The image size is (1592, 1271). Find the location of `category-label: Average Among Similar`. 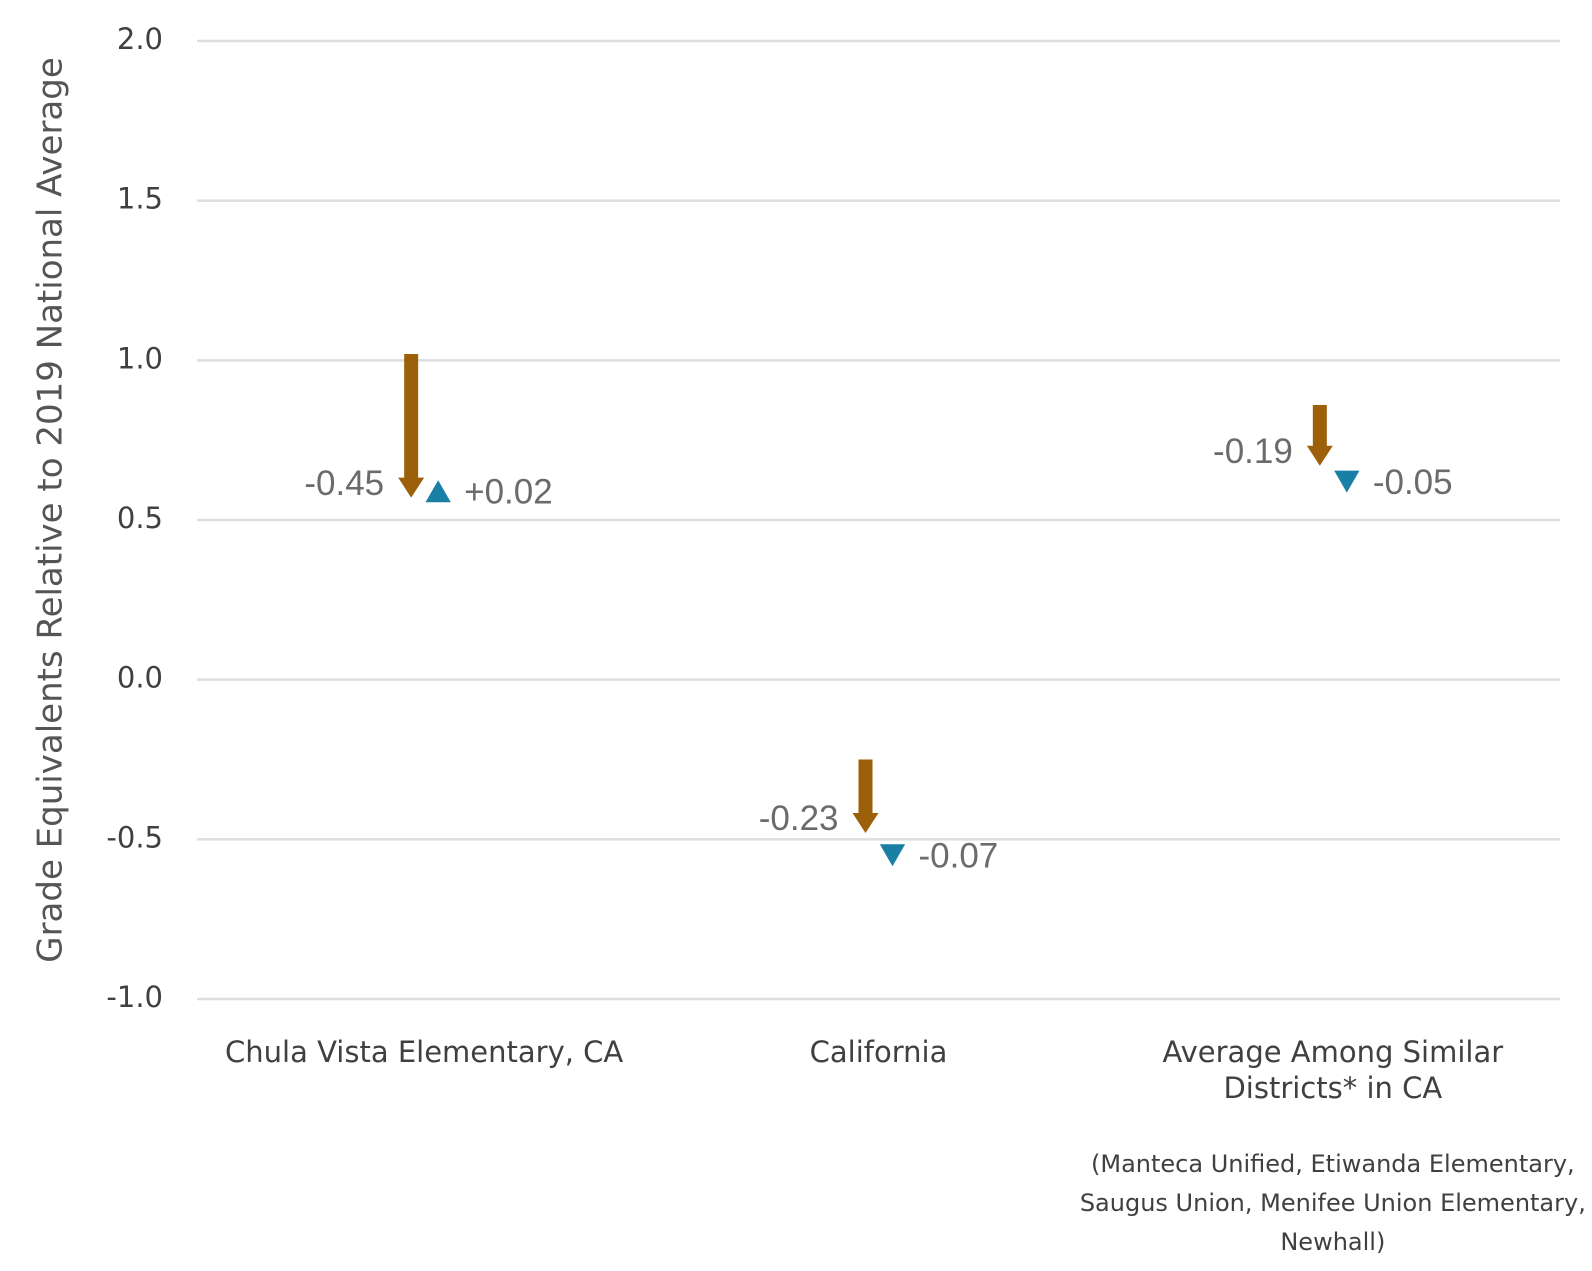

category-label: Average Among Similar is located at coordinates (1332, 1052).